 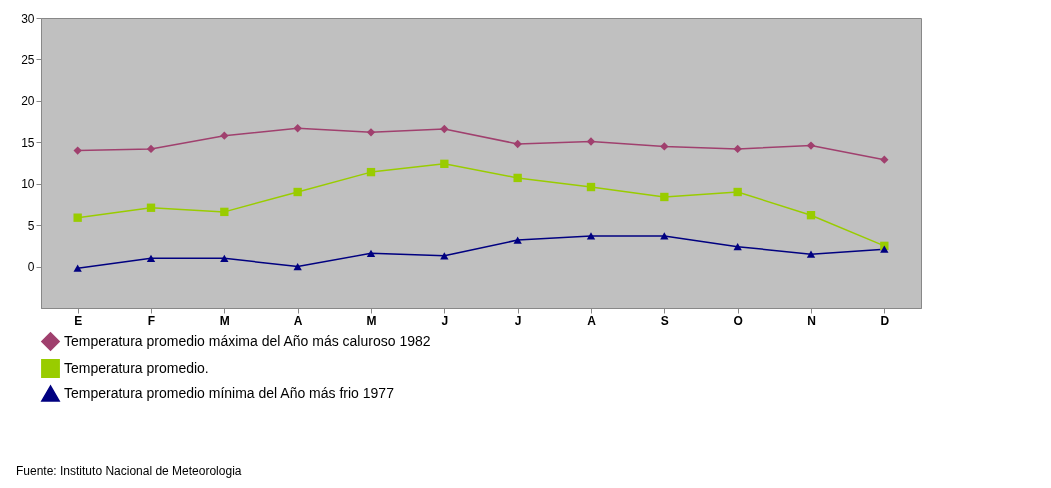 What do you see at coordinates (229, 392) in the screenshot?
I see `legend-label: Temperatura promedio mínima del Año más frio 1977` at bounding box center [229, 392].